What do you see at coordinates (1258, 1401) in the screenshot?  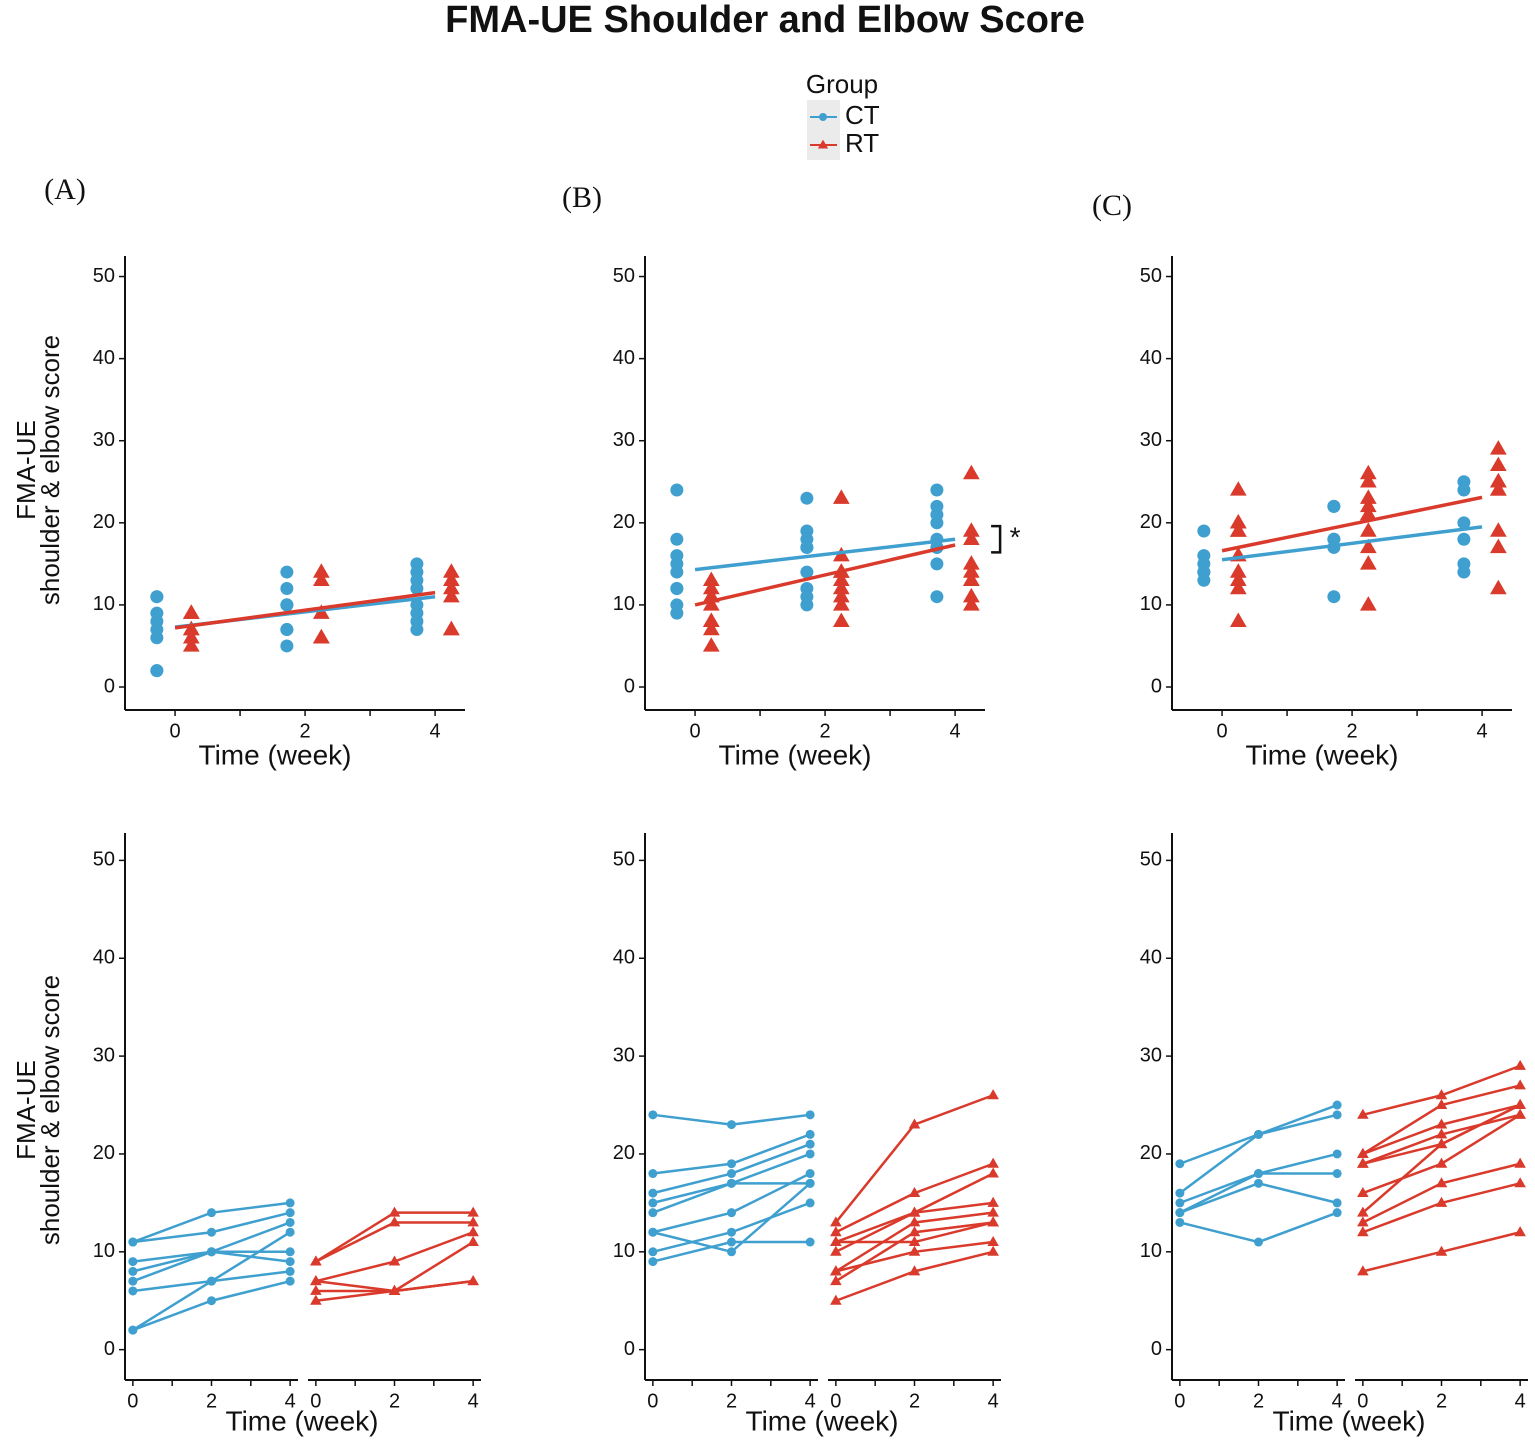 I see `x-tick-label: 2` at bounding box center [1258, 1401].